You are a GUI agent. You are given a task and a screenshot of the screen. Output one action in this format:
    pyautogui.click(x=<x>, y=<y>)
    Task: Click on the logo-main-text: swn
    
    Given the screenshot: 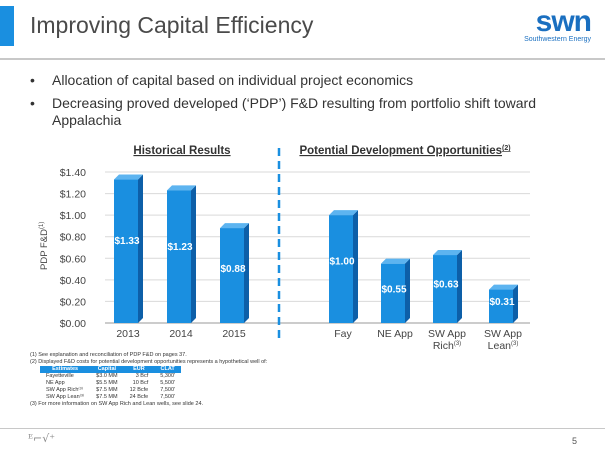 What is the action you would take?
    pyautogui.click(x=563, y=21)
    